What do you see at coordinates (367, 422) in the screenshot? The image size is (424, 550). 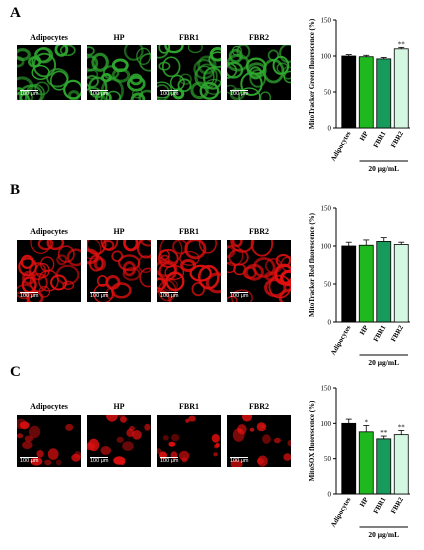 I see `significance-marker: *` at bounding box center [367, 422].